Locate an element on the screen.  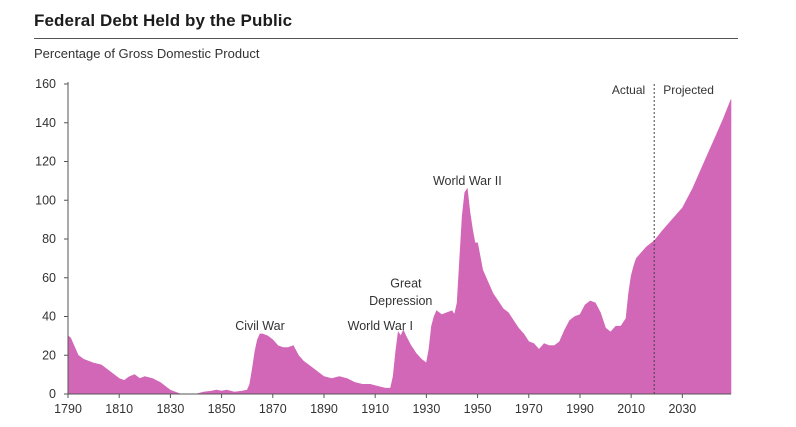
x-tick-label-1990: 1990 is located at coordinates (580, 409).